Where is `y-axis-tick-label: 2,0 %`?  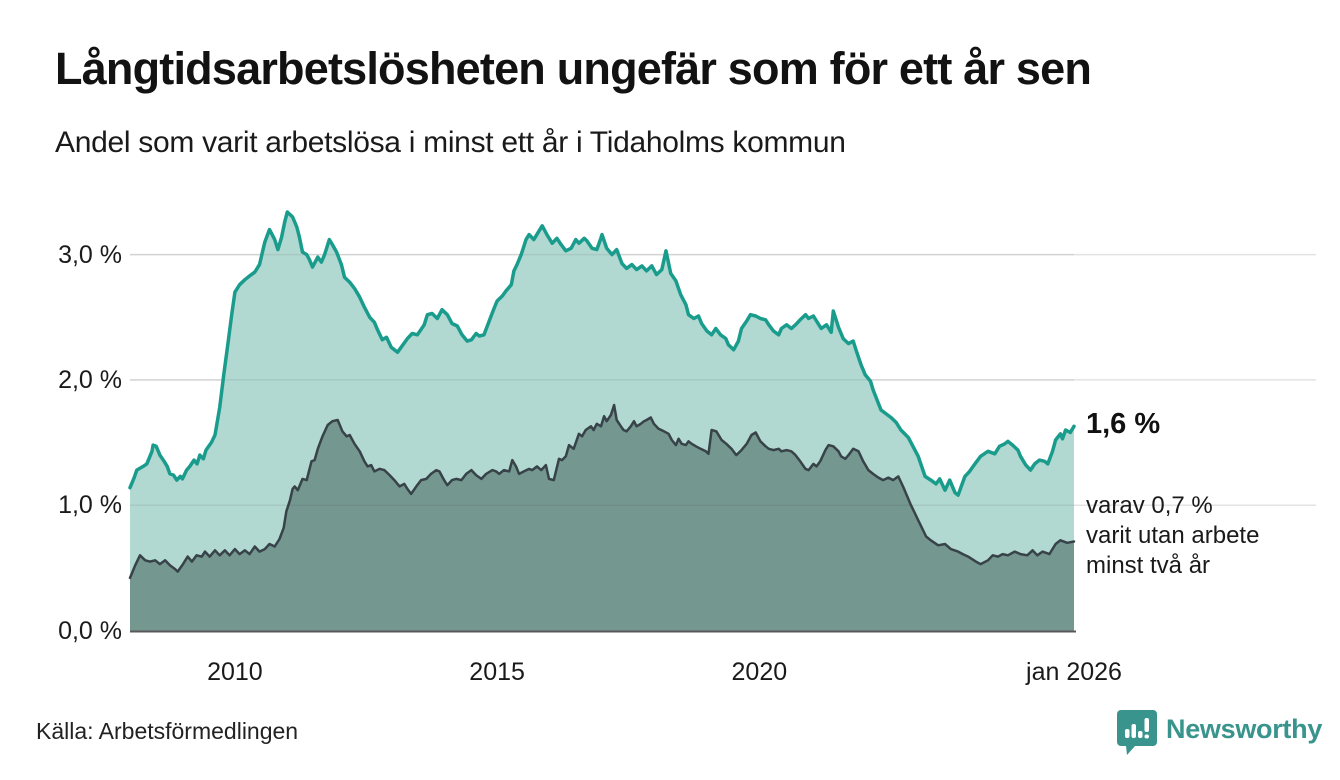
y-axis-tick-label: 2,0 % is located at coordinates (90, 379).